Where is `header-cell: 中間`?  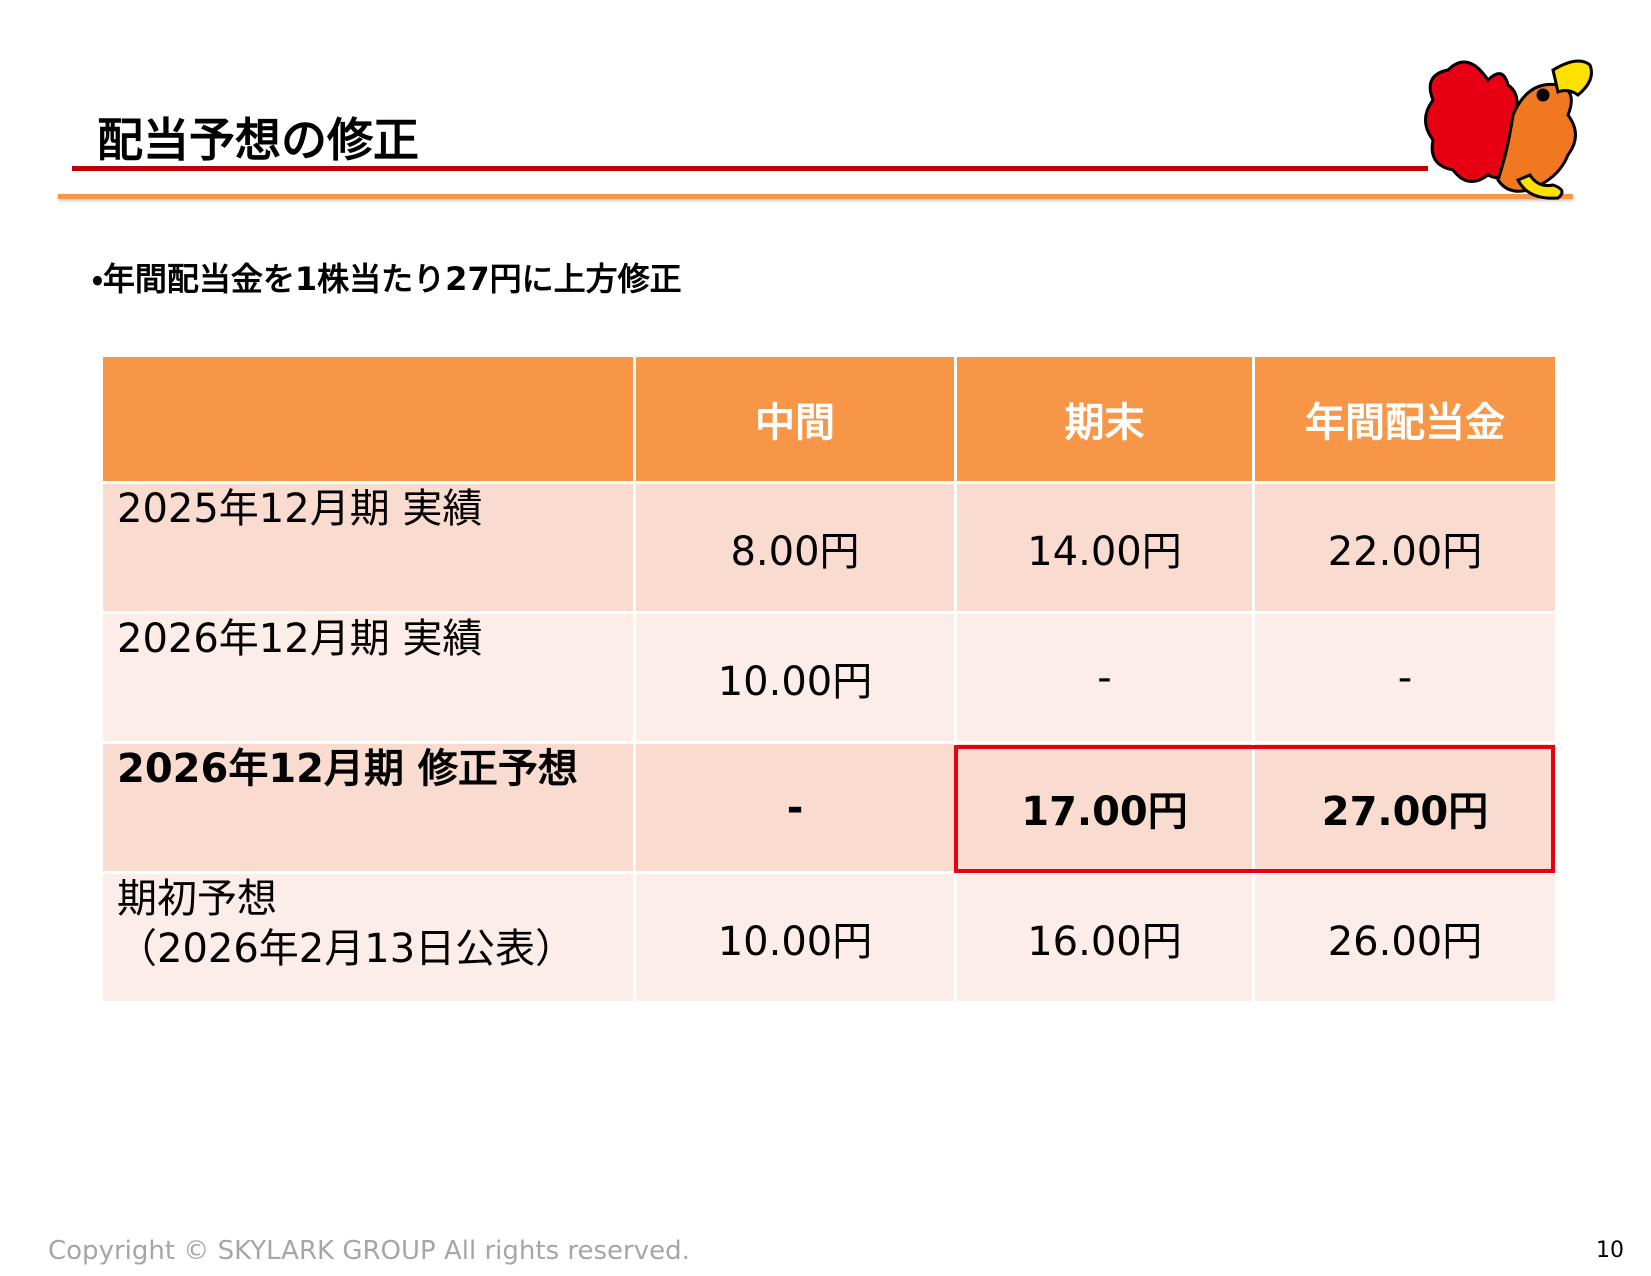 header-cell: 中間 is located at coordinates (795, 419).